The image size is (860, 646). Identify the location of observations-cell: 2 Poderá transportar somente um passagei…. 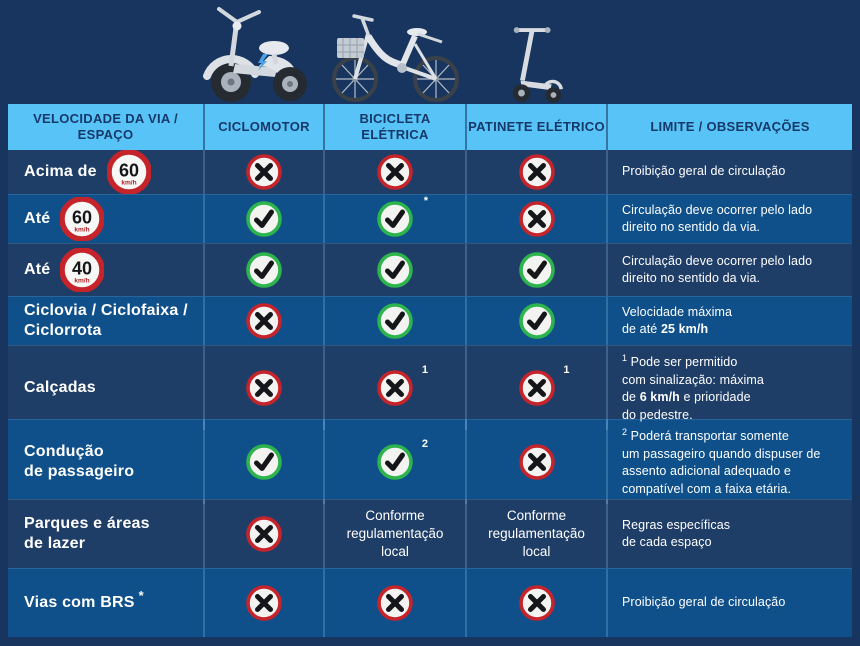
(729, 462).